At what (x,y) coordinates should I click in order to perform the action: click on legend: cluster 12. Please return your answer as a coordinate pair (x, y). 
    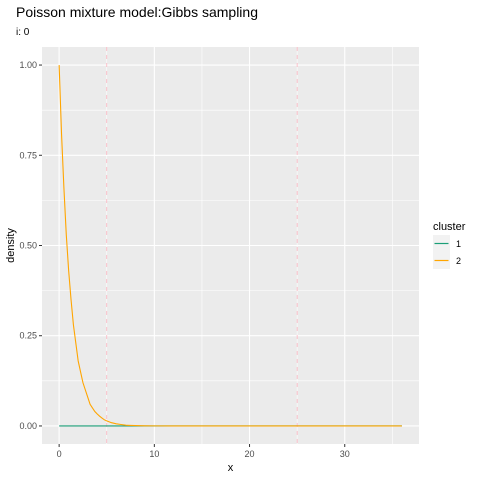
    Looking at the image, I should click on (449, 245).